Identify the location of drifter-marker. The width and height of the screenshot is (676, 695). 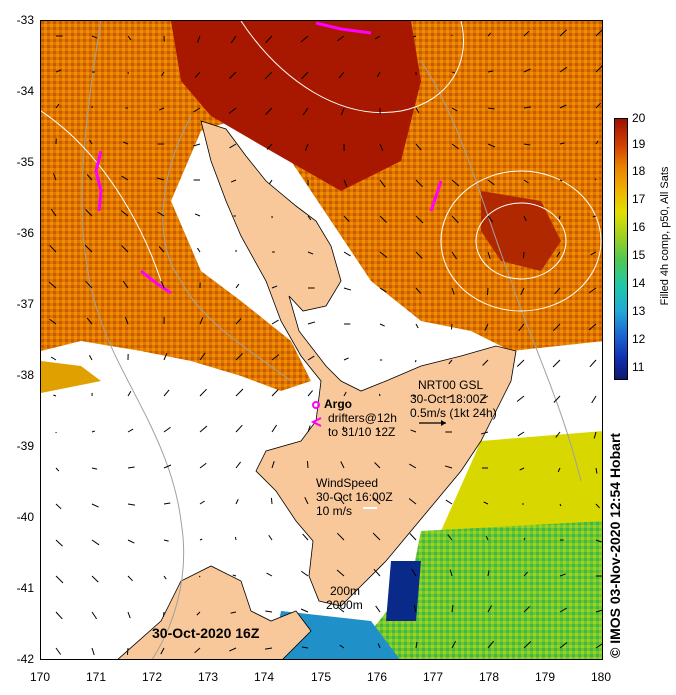
(316, 422).